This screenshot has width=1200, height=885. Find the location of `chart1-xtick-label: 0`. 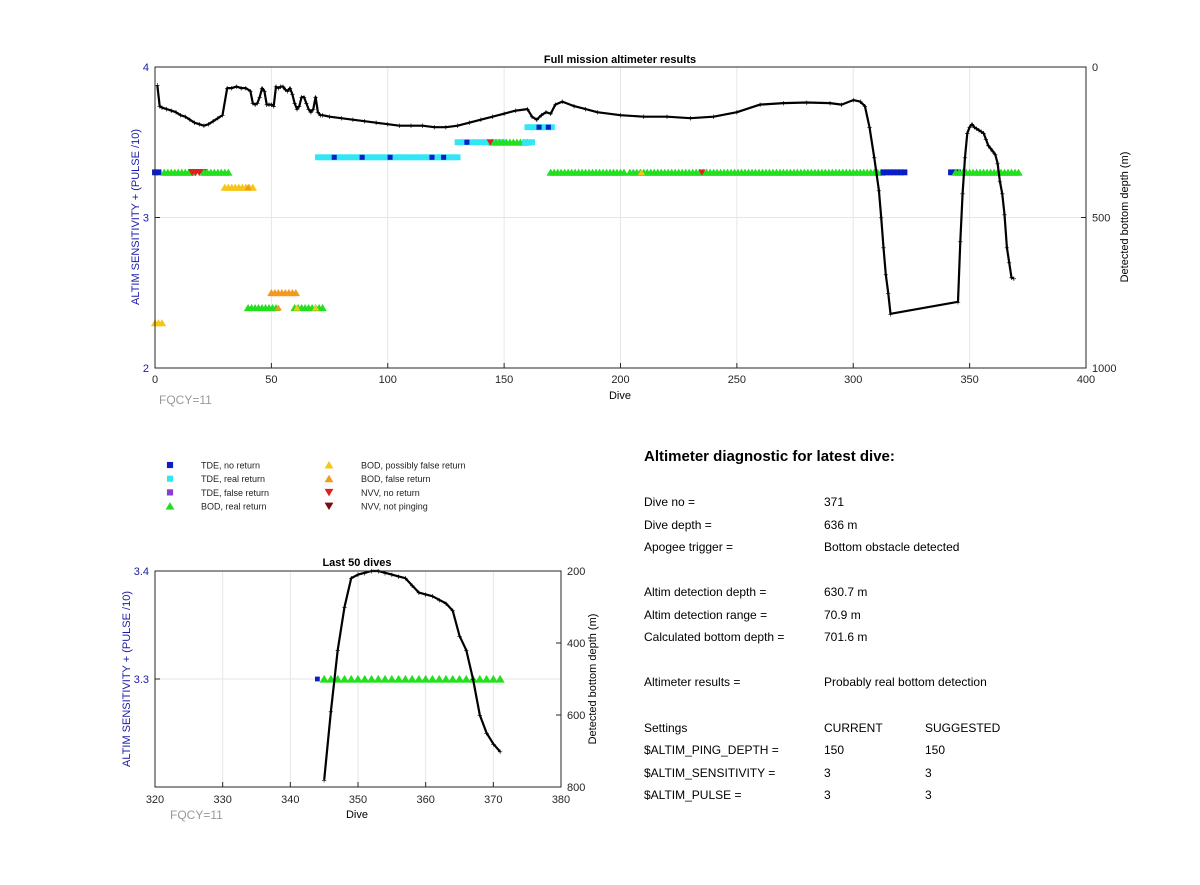

chart1-xtick-label: 0 is located at coordinates (155, 380).